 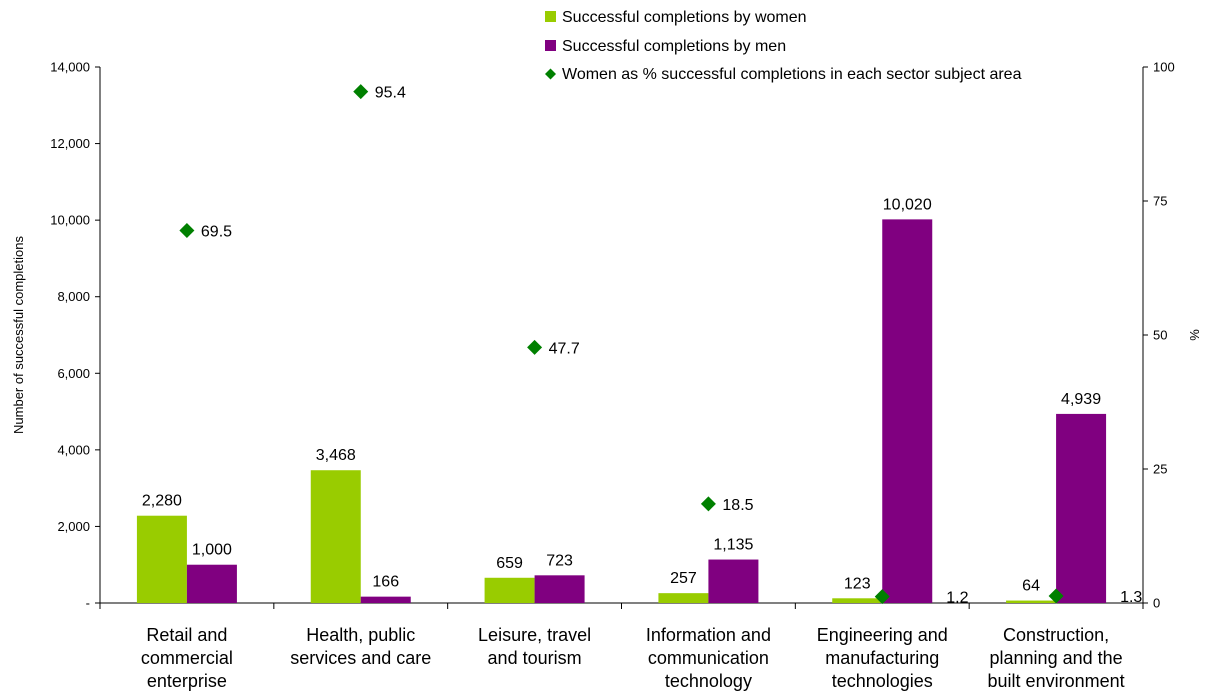 What do you see at coordinates (1160, 201) in the screenshot?
I see `right-tick-label: 75` at bounding box center [1160, 201].